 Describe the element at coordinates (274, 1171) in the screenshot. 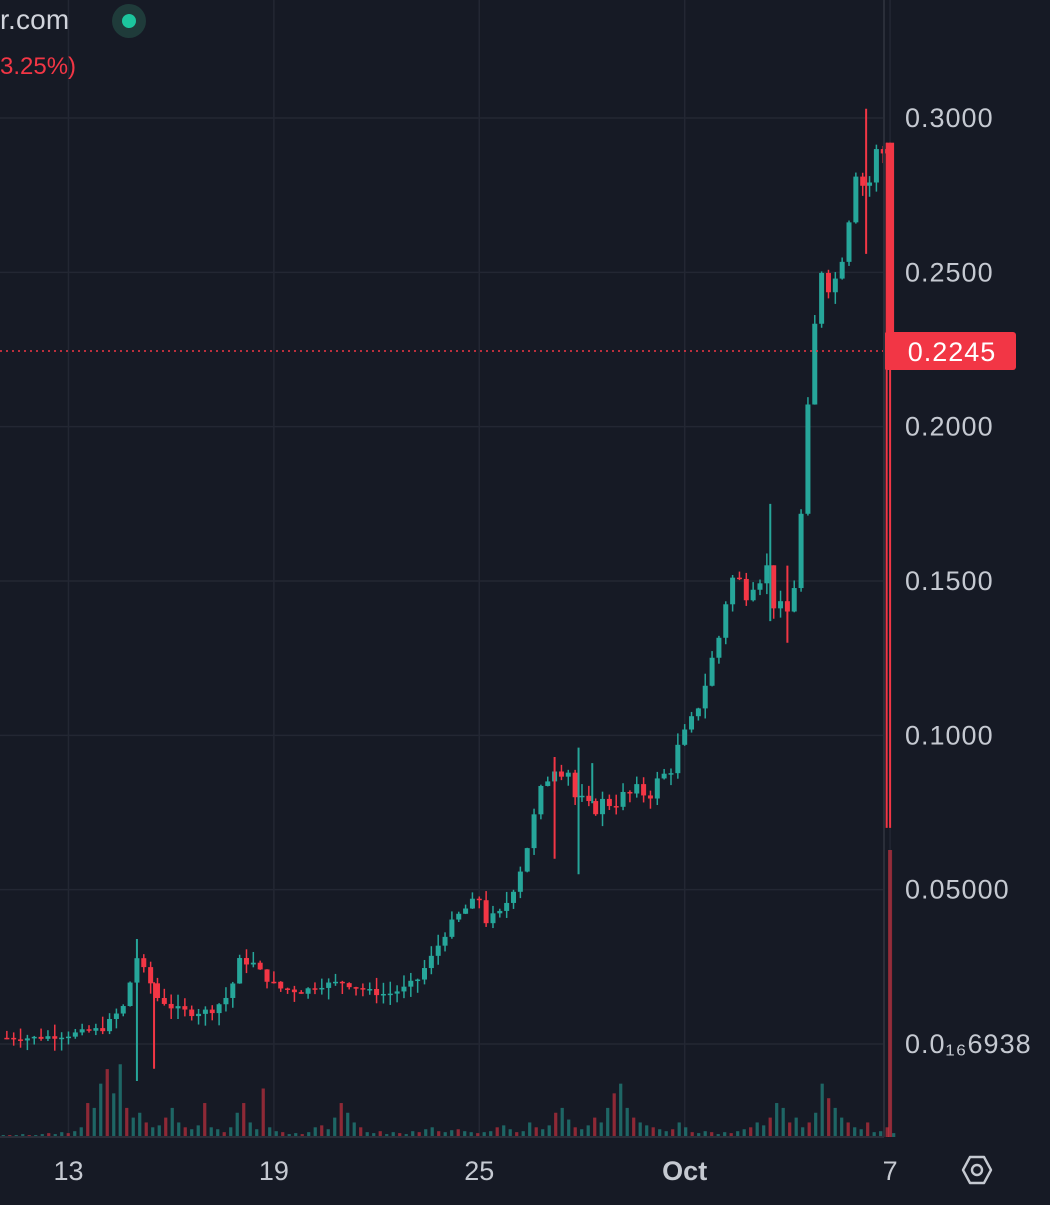

I see `x-tick-label: 19` at that location.